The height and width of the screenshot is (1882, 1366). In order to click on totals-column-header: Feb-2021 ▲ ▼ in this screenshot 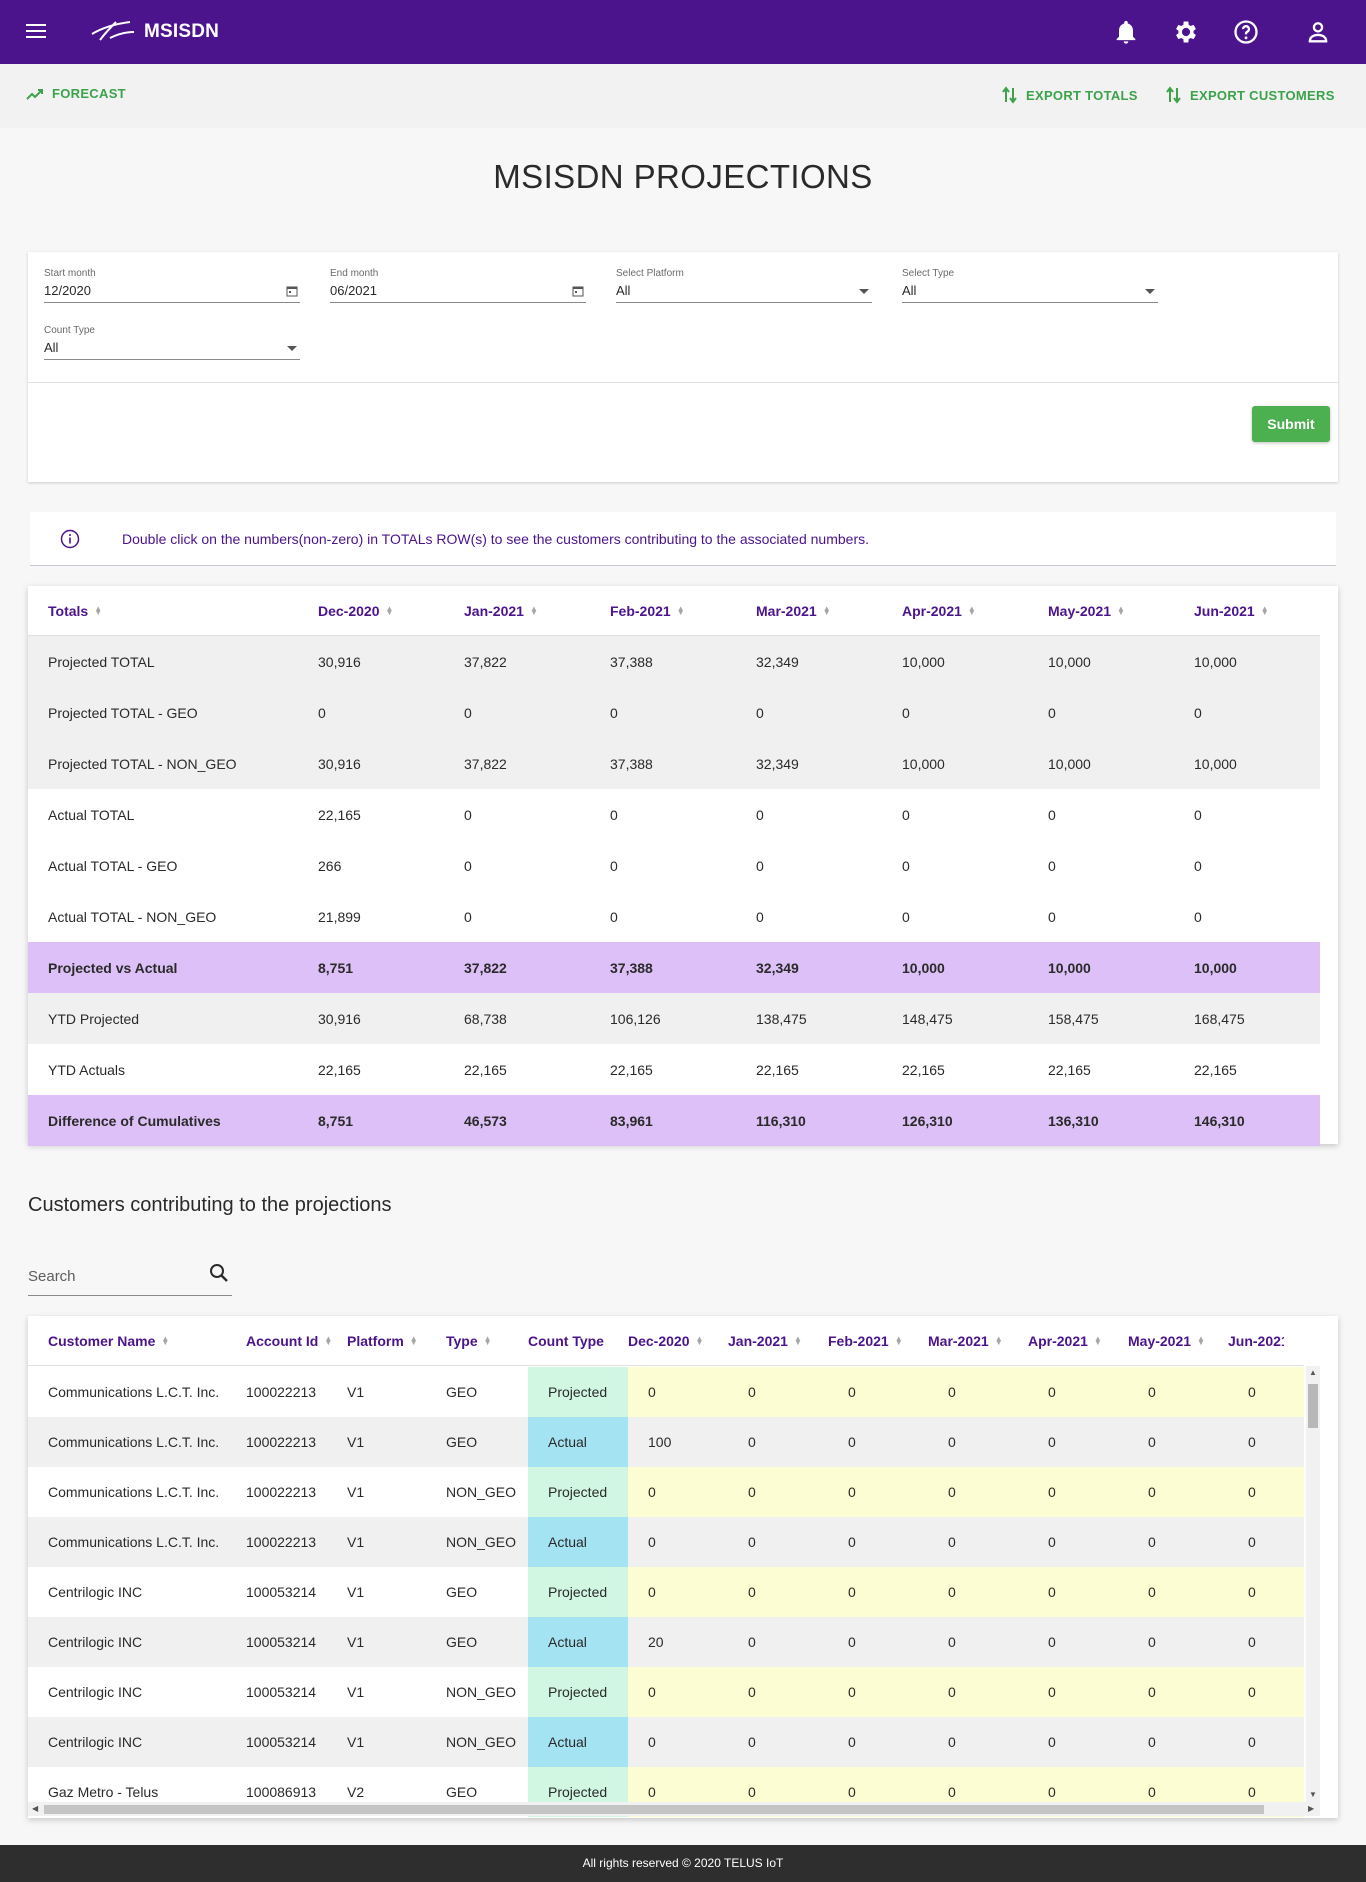, I will do `click(647, 610)`.